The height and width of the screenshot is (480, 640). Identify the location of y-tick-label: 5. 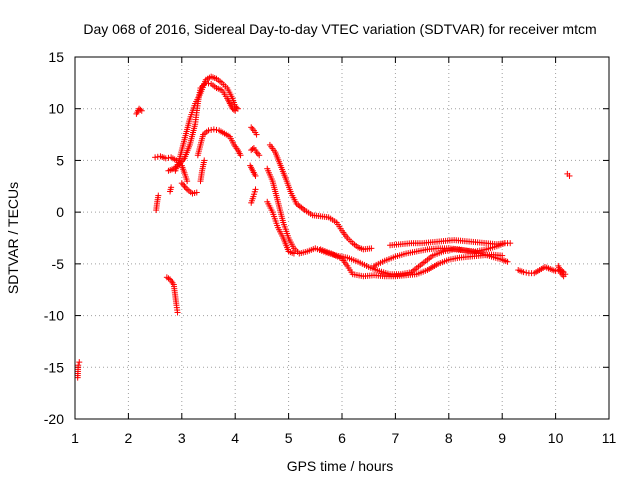
(60, 160).